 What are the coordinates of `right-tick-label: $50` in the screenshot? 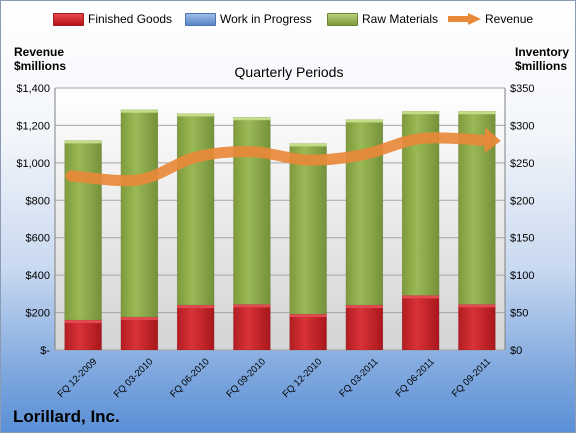 It's located at (519, 314).